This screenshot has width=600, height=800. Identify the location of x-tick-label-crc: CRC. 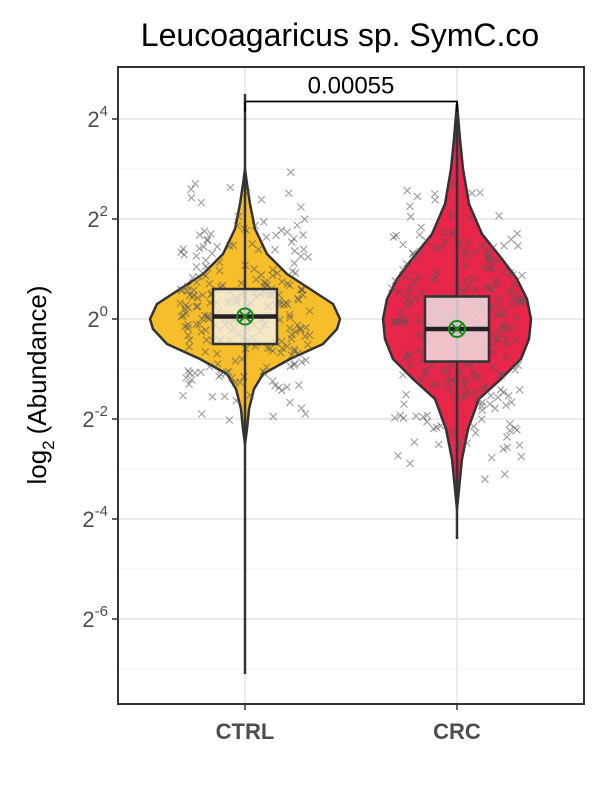
(457, 731).